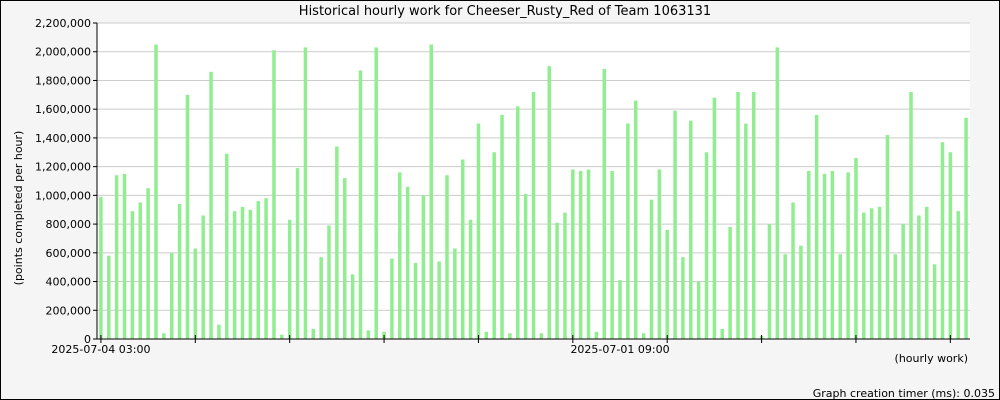 This screenshot has height=400, width=1000. I want to click on y-tick-label: 600,000, so click(69, 253).